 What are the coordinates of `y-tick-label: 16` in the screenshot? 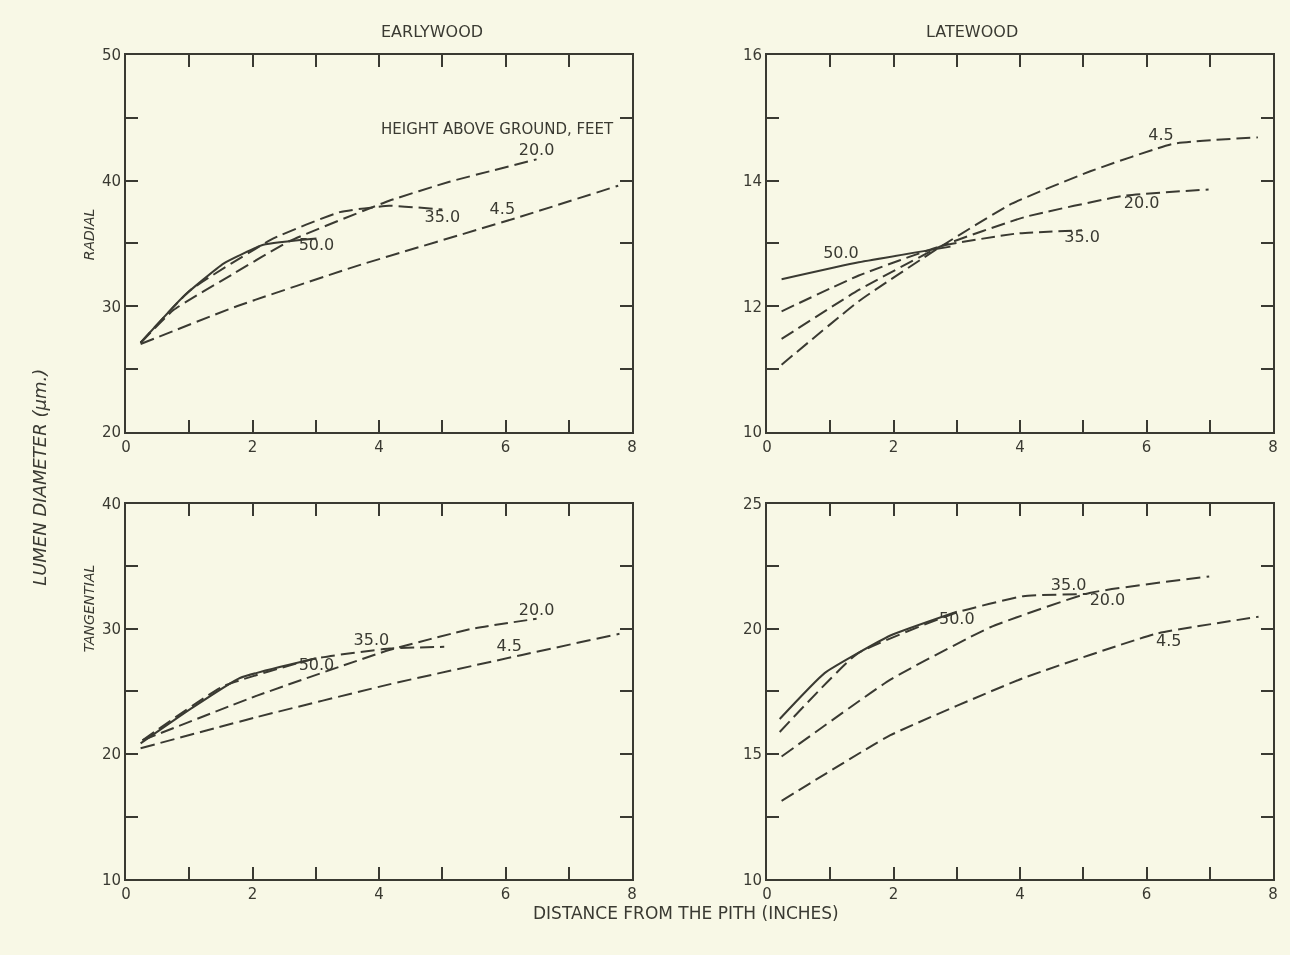 It's located at (752, 55).